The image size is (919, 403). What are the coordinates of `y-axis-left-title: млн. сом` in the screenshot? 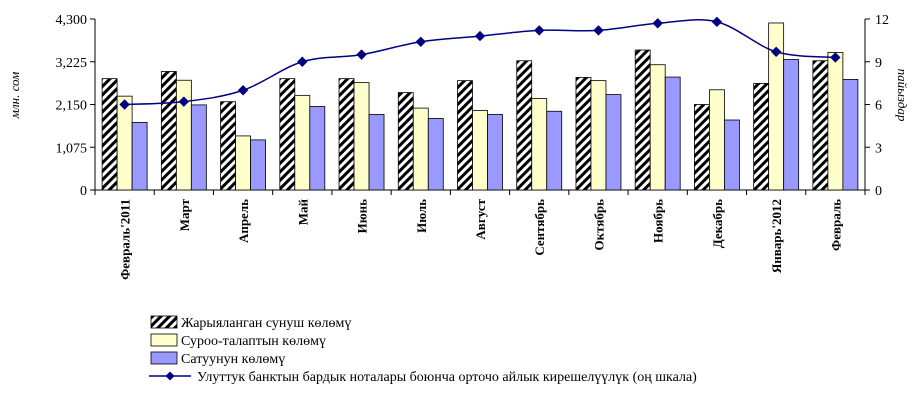 It's located at (14, 96).